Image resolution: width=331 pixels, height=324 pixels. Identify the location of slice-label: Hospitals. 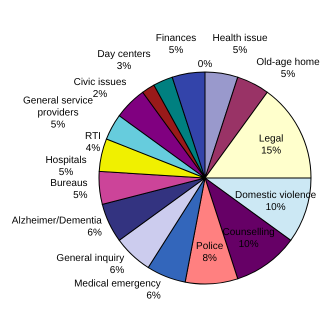
(66, 160).